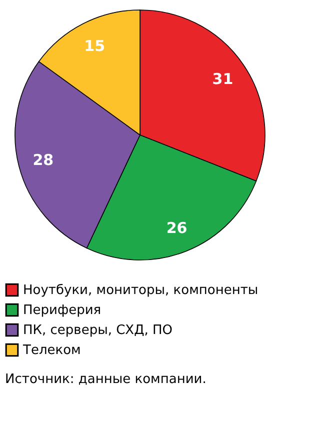  Describe the element at coordinates (95, 45) in the screenshot. I see `data-label: 15` at that location.